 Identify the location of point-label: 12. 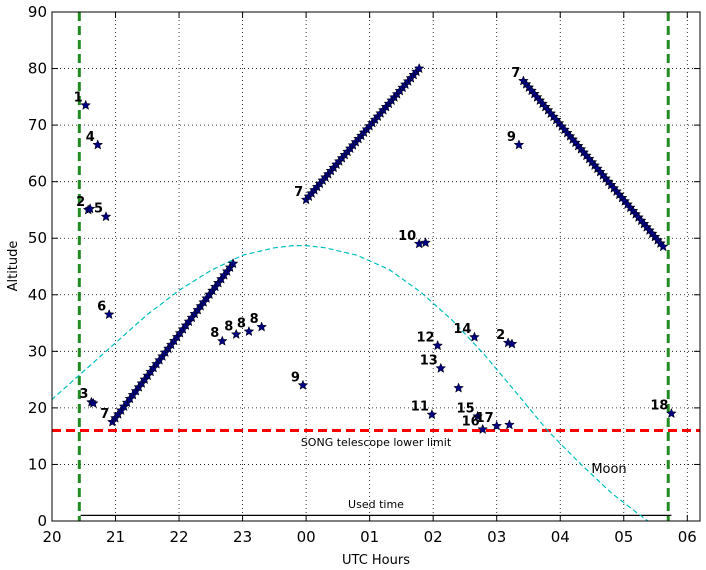
(426, 338).